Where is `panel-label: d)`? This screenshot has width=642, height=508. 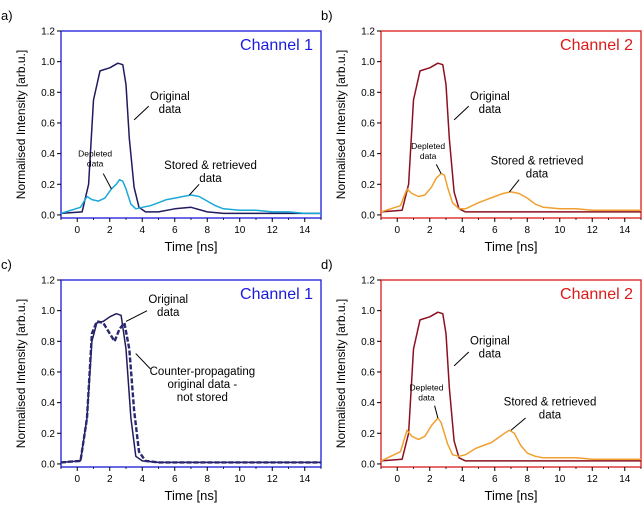 panel-label: d) is located at coordinates (327, 264).